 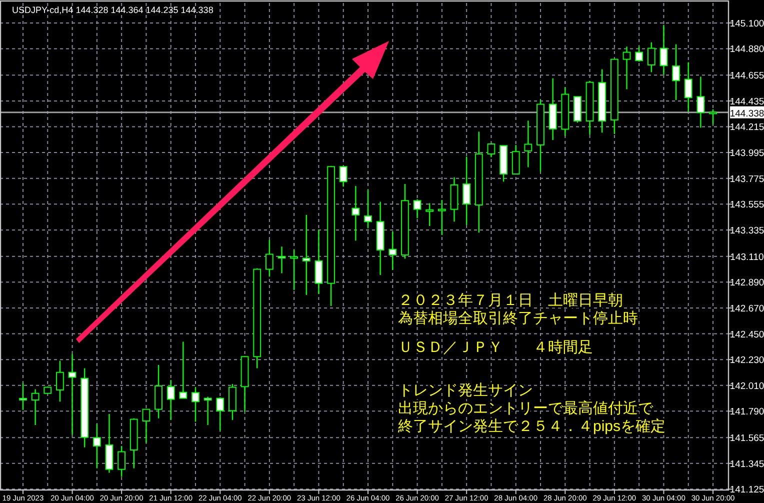 What do you see at coordinates (747, 179) in the screenshot?
I see `y-tick-label: 143.775` at bounding box center [747, 179].